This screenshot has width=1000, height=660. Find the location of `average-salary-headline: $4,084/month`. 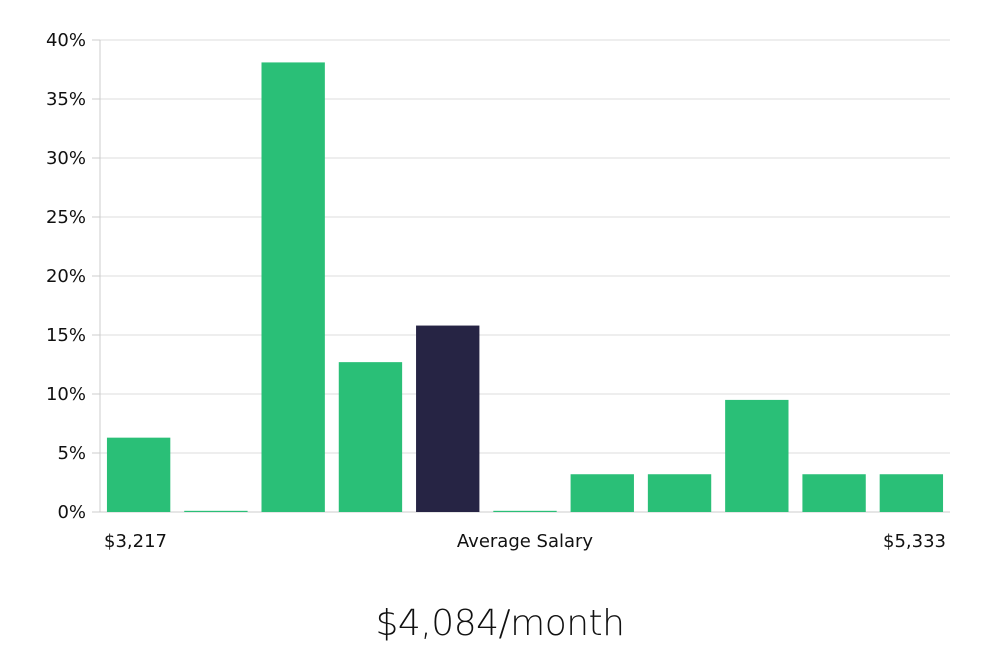

average-salary-headline: $4,084/month is located at coordinates (500, 623).